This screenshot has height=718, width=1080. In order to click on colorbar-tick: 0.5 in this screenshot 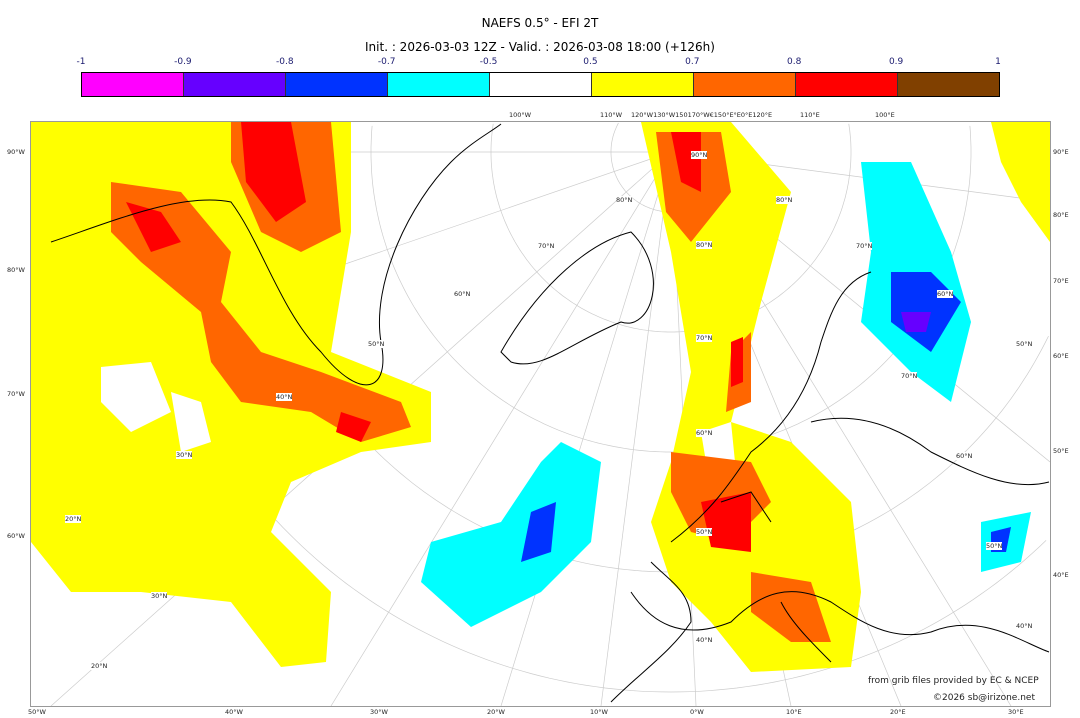, I will do `click(590, 62)`.